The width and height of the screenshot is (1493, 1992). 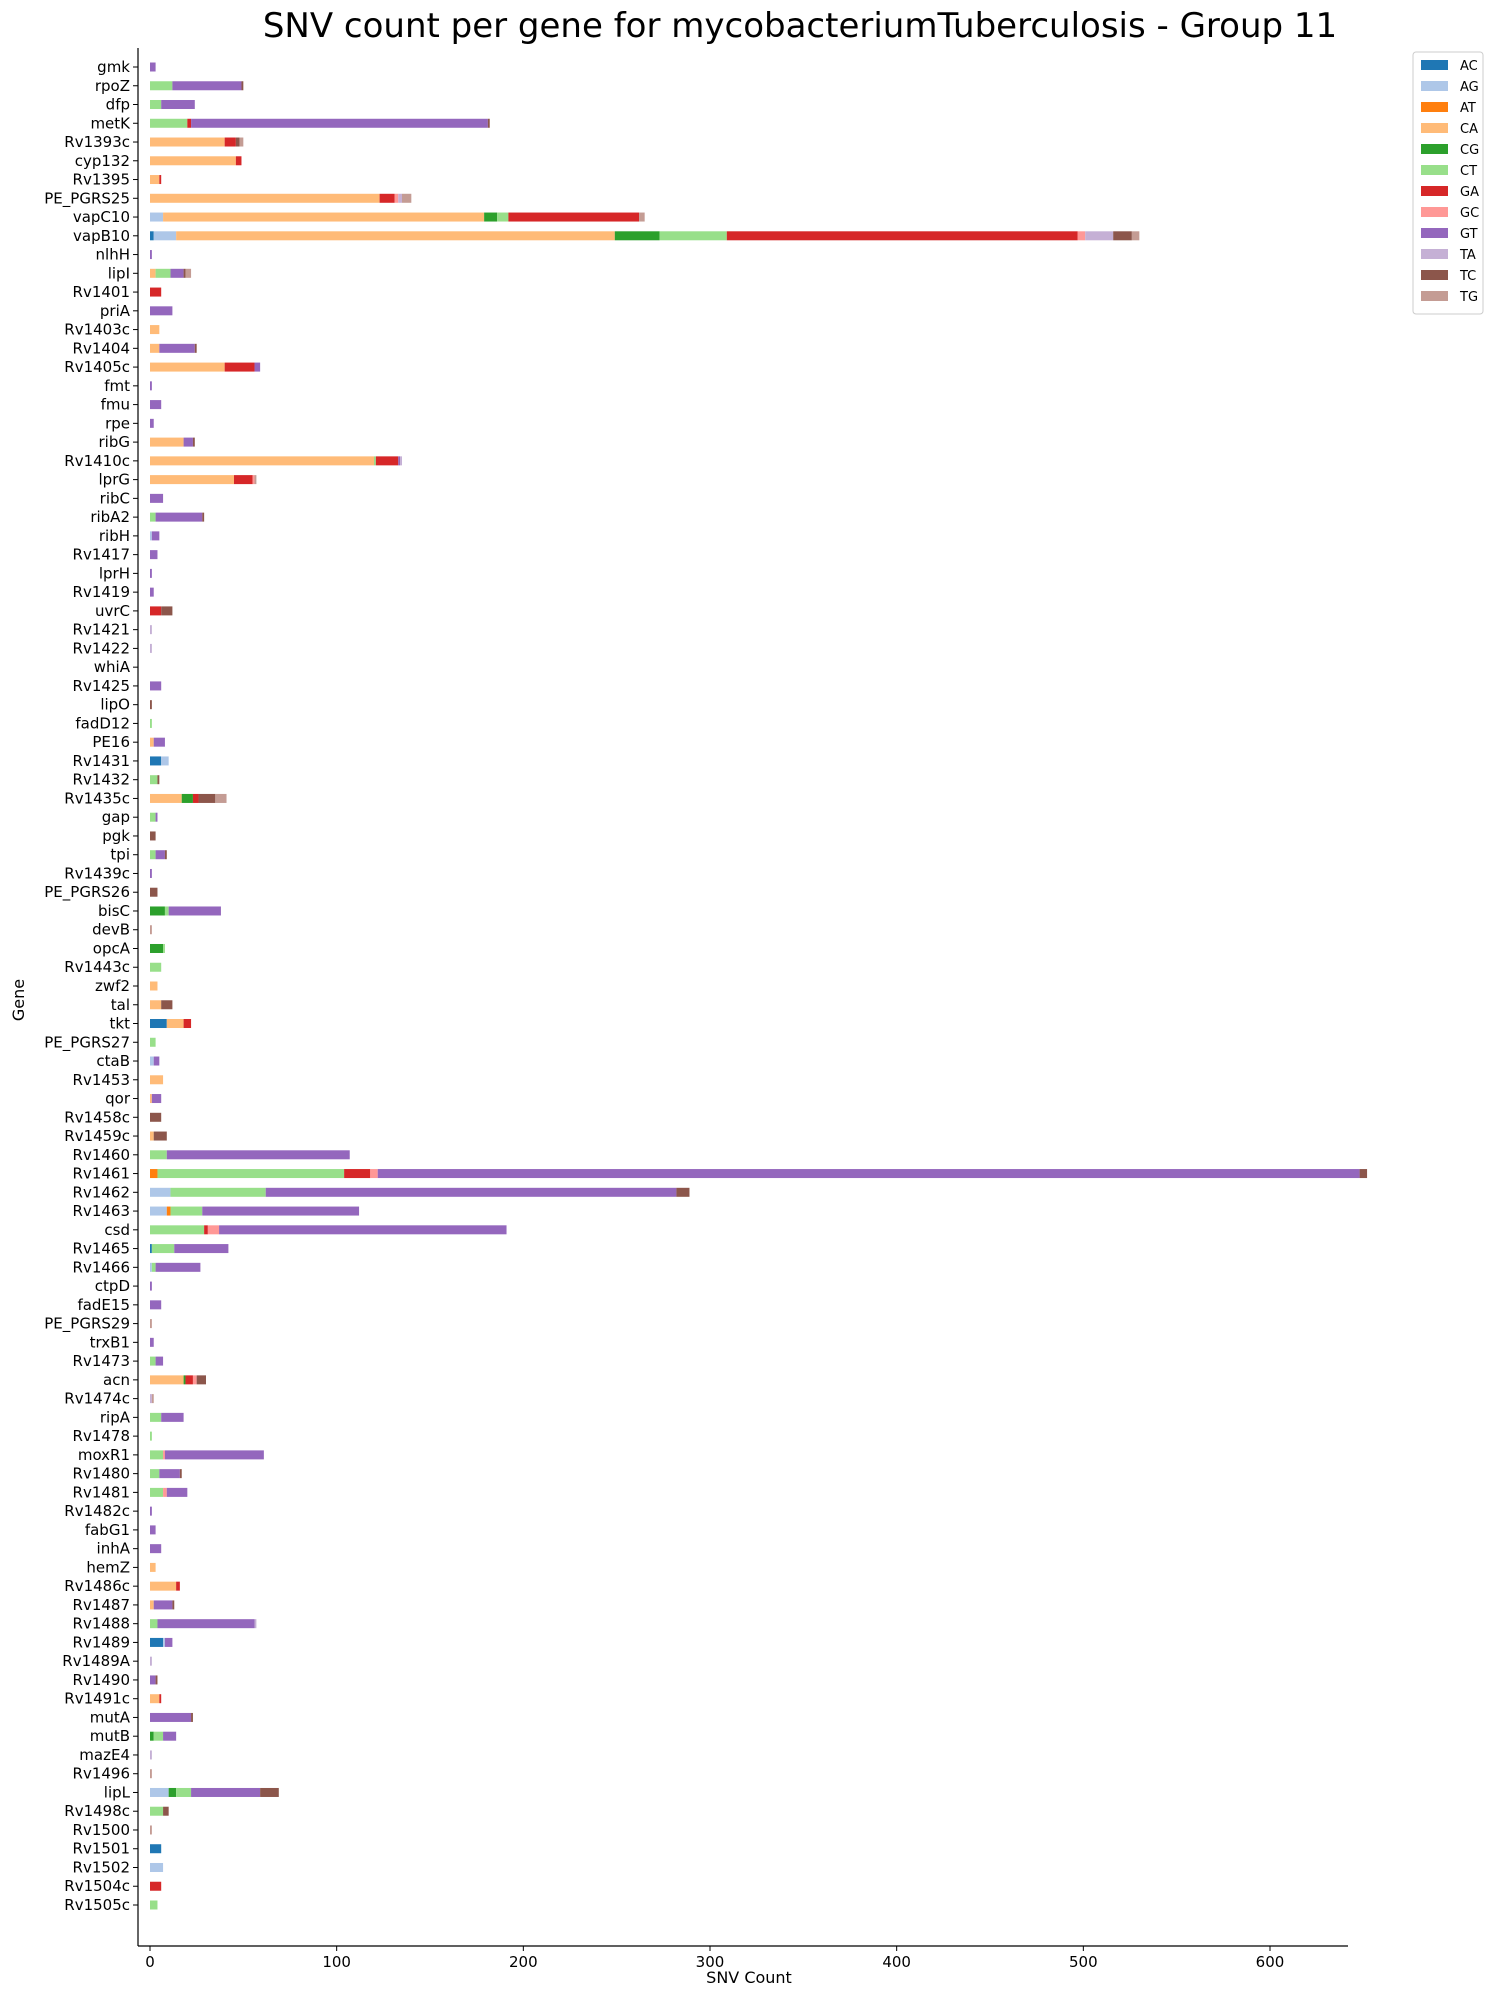 I want to click on y-tick-label-ribC: ribC, so click(x=115, y=498).